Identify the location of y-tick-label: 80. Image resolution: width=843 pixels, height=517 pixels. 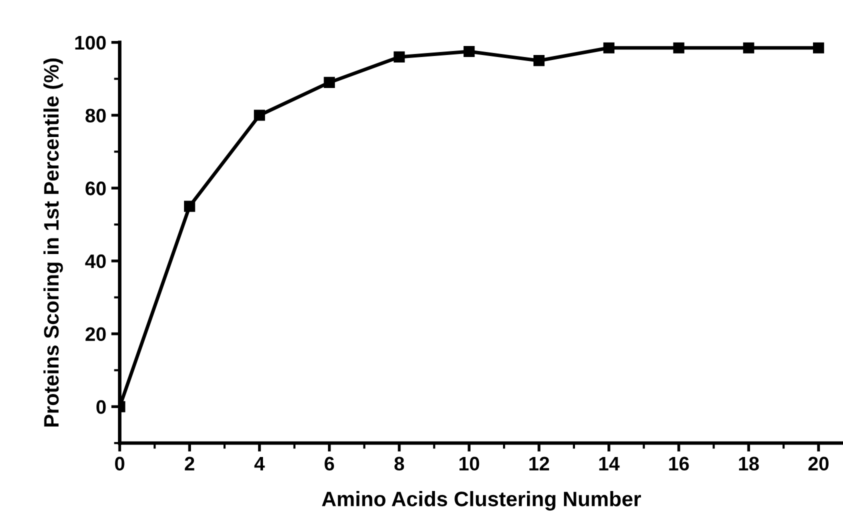
(96, 115).